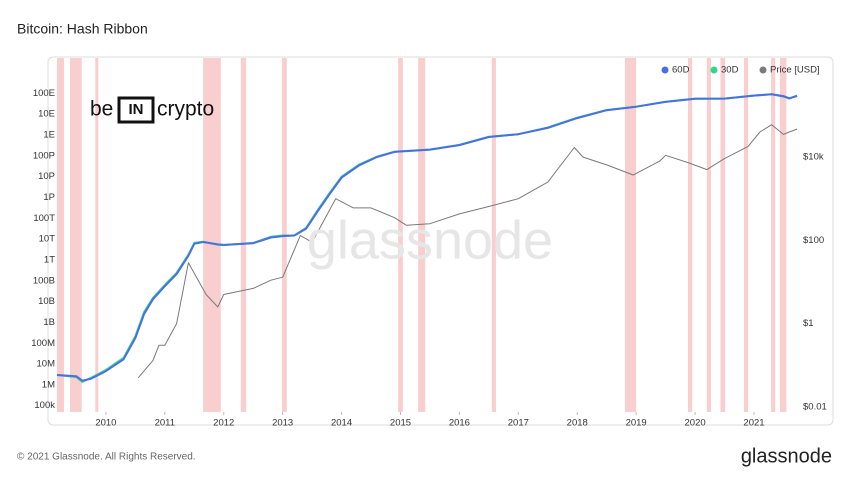 Image resolution: width=850 pixels, height=478 pixels. Describe the element at coordinates (223, 423) in the screenshot. I see `x-tick-label: 2012` at that location.